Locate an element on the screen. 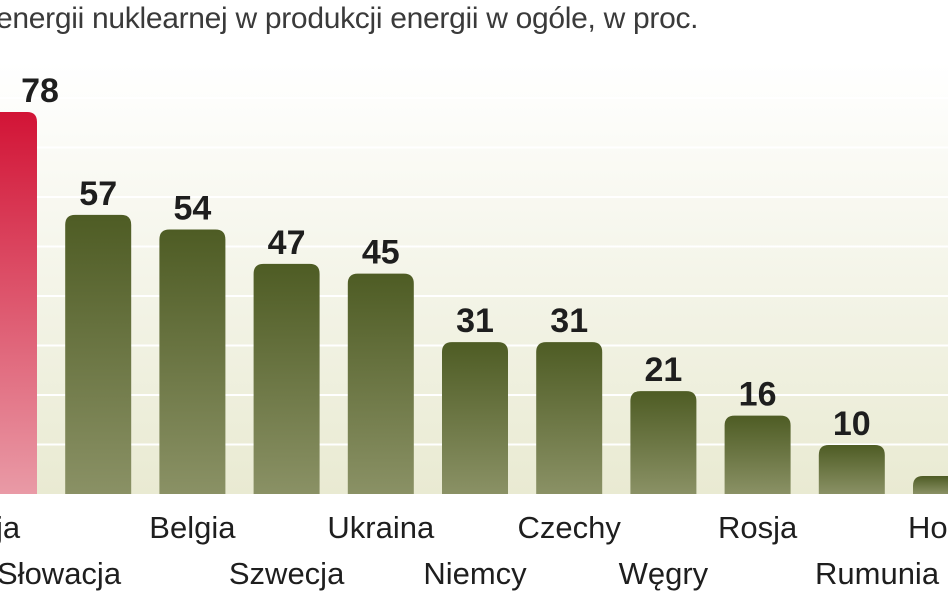  value-label: 54 is located at coordinates (192, 209).